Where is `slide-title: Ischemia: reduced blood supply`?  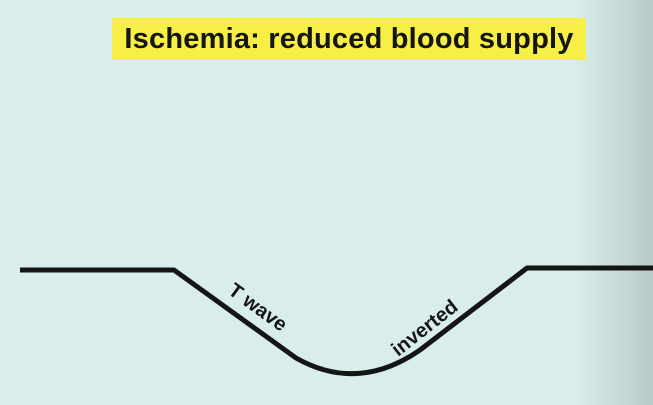
slide-title: Ischemia: reduced blood supply is located at coordinates (349, 38).